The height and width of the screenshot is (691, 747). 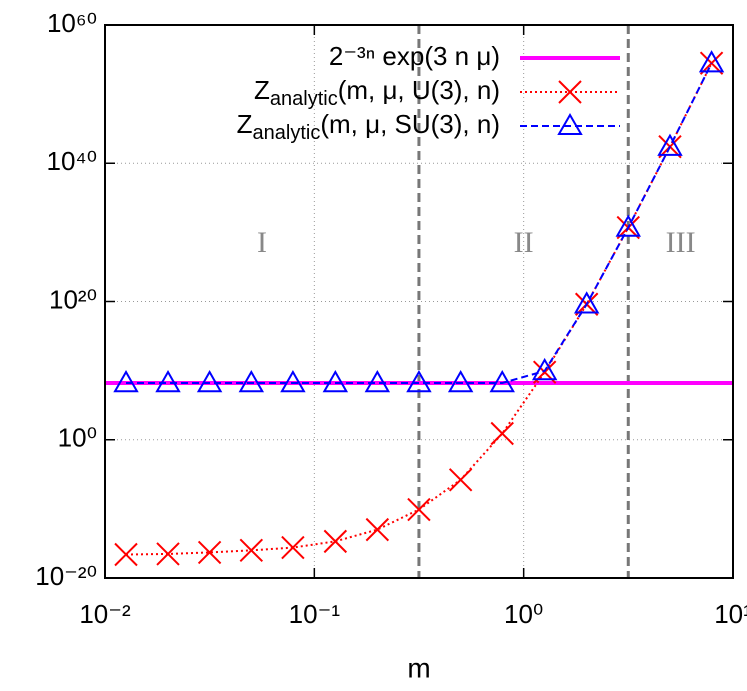 I want to click on y-tick-label: 10²⁰, so click(x=73, y=299).